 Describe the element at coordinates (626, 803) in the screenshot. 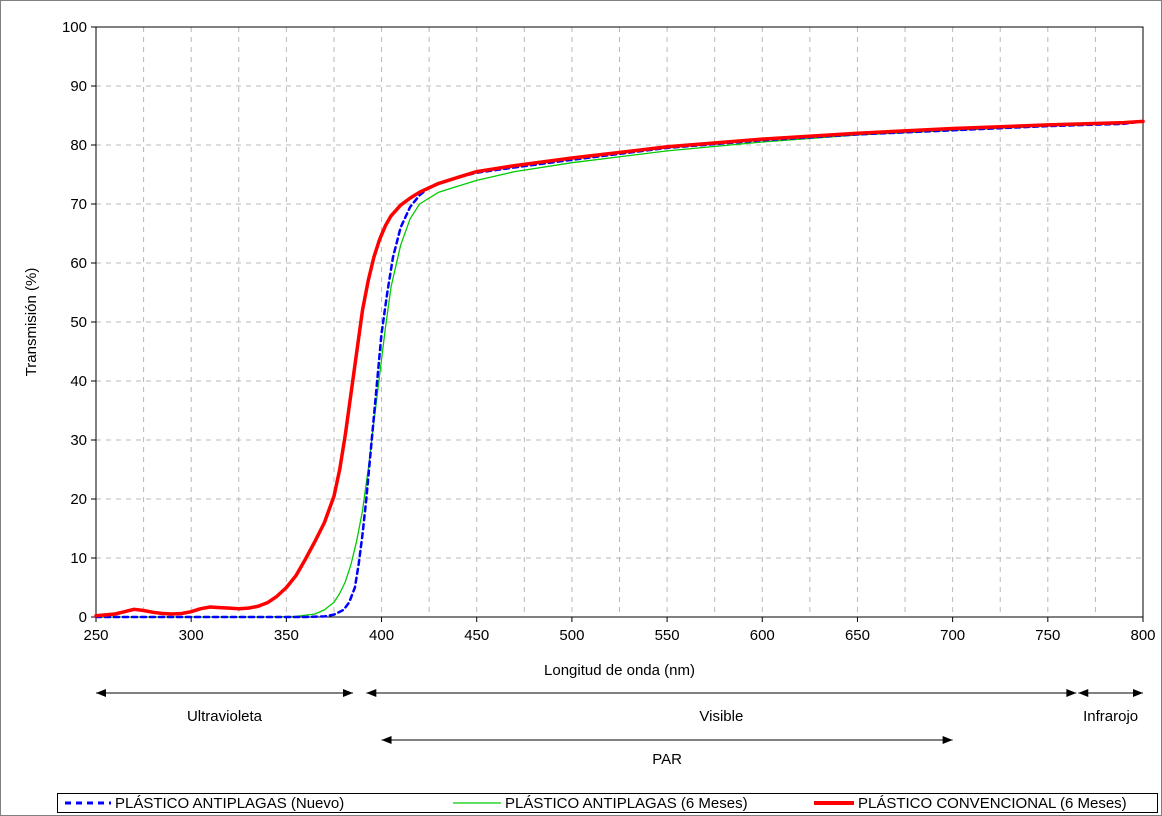

I see `legend-label-1: PLÁSTICO ANTIPLAGAS (6 Meses)` at that location.